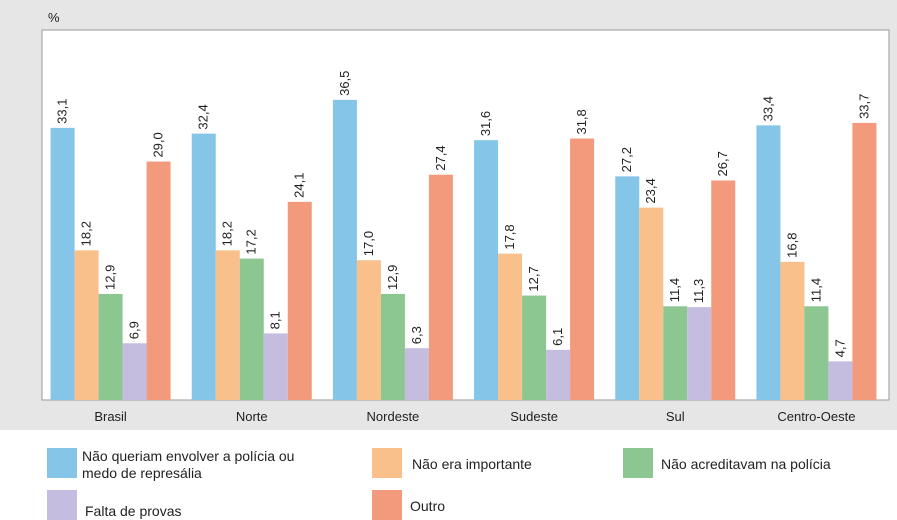 This screenshot has height=520, width=897. What do you see at coordinates (203, 116) in the screenshot?
I see `value-label: 32,4` at bounding box center [203, 116].